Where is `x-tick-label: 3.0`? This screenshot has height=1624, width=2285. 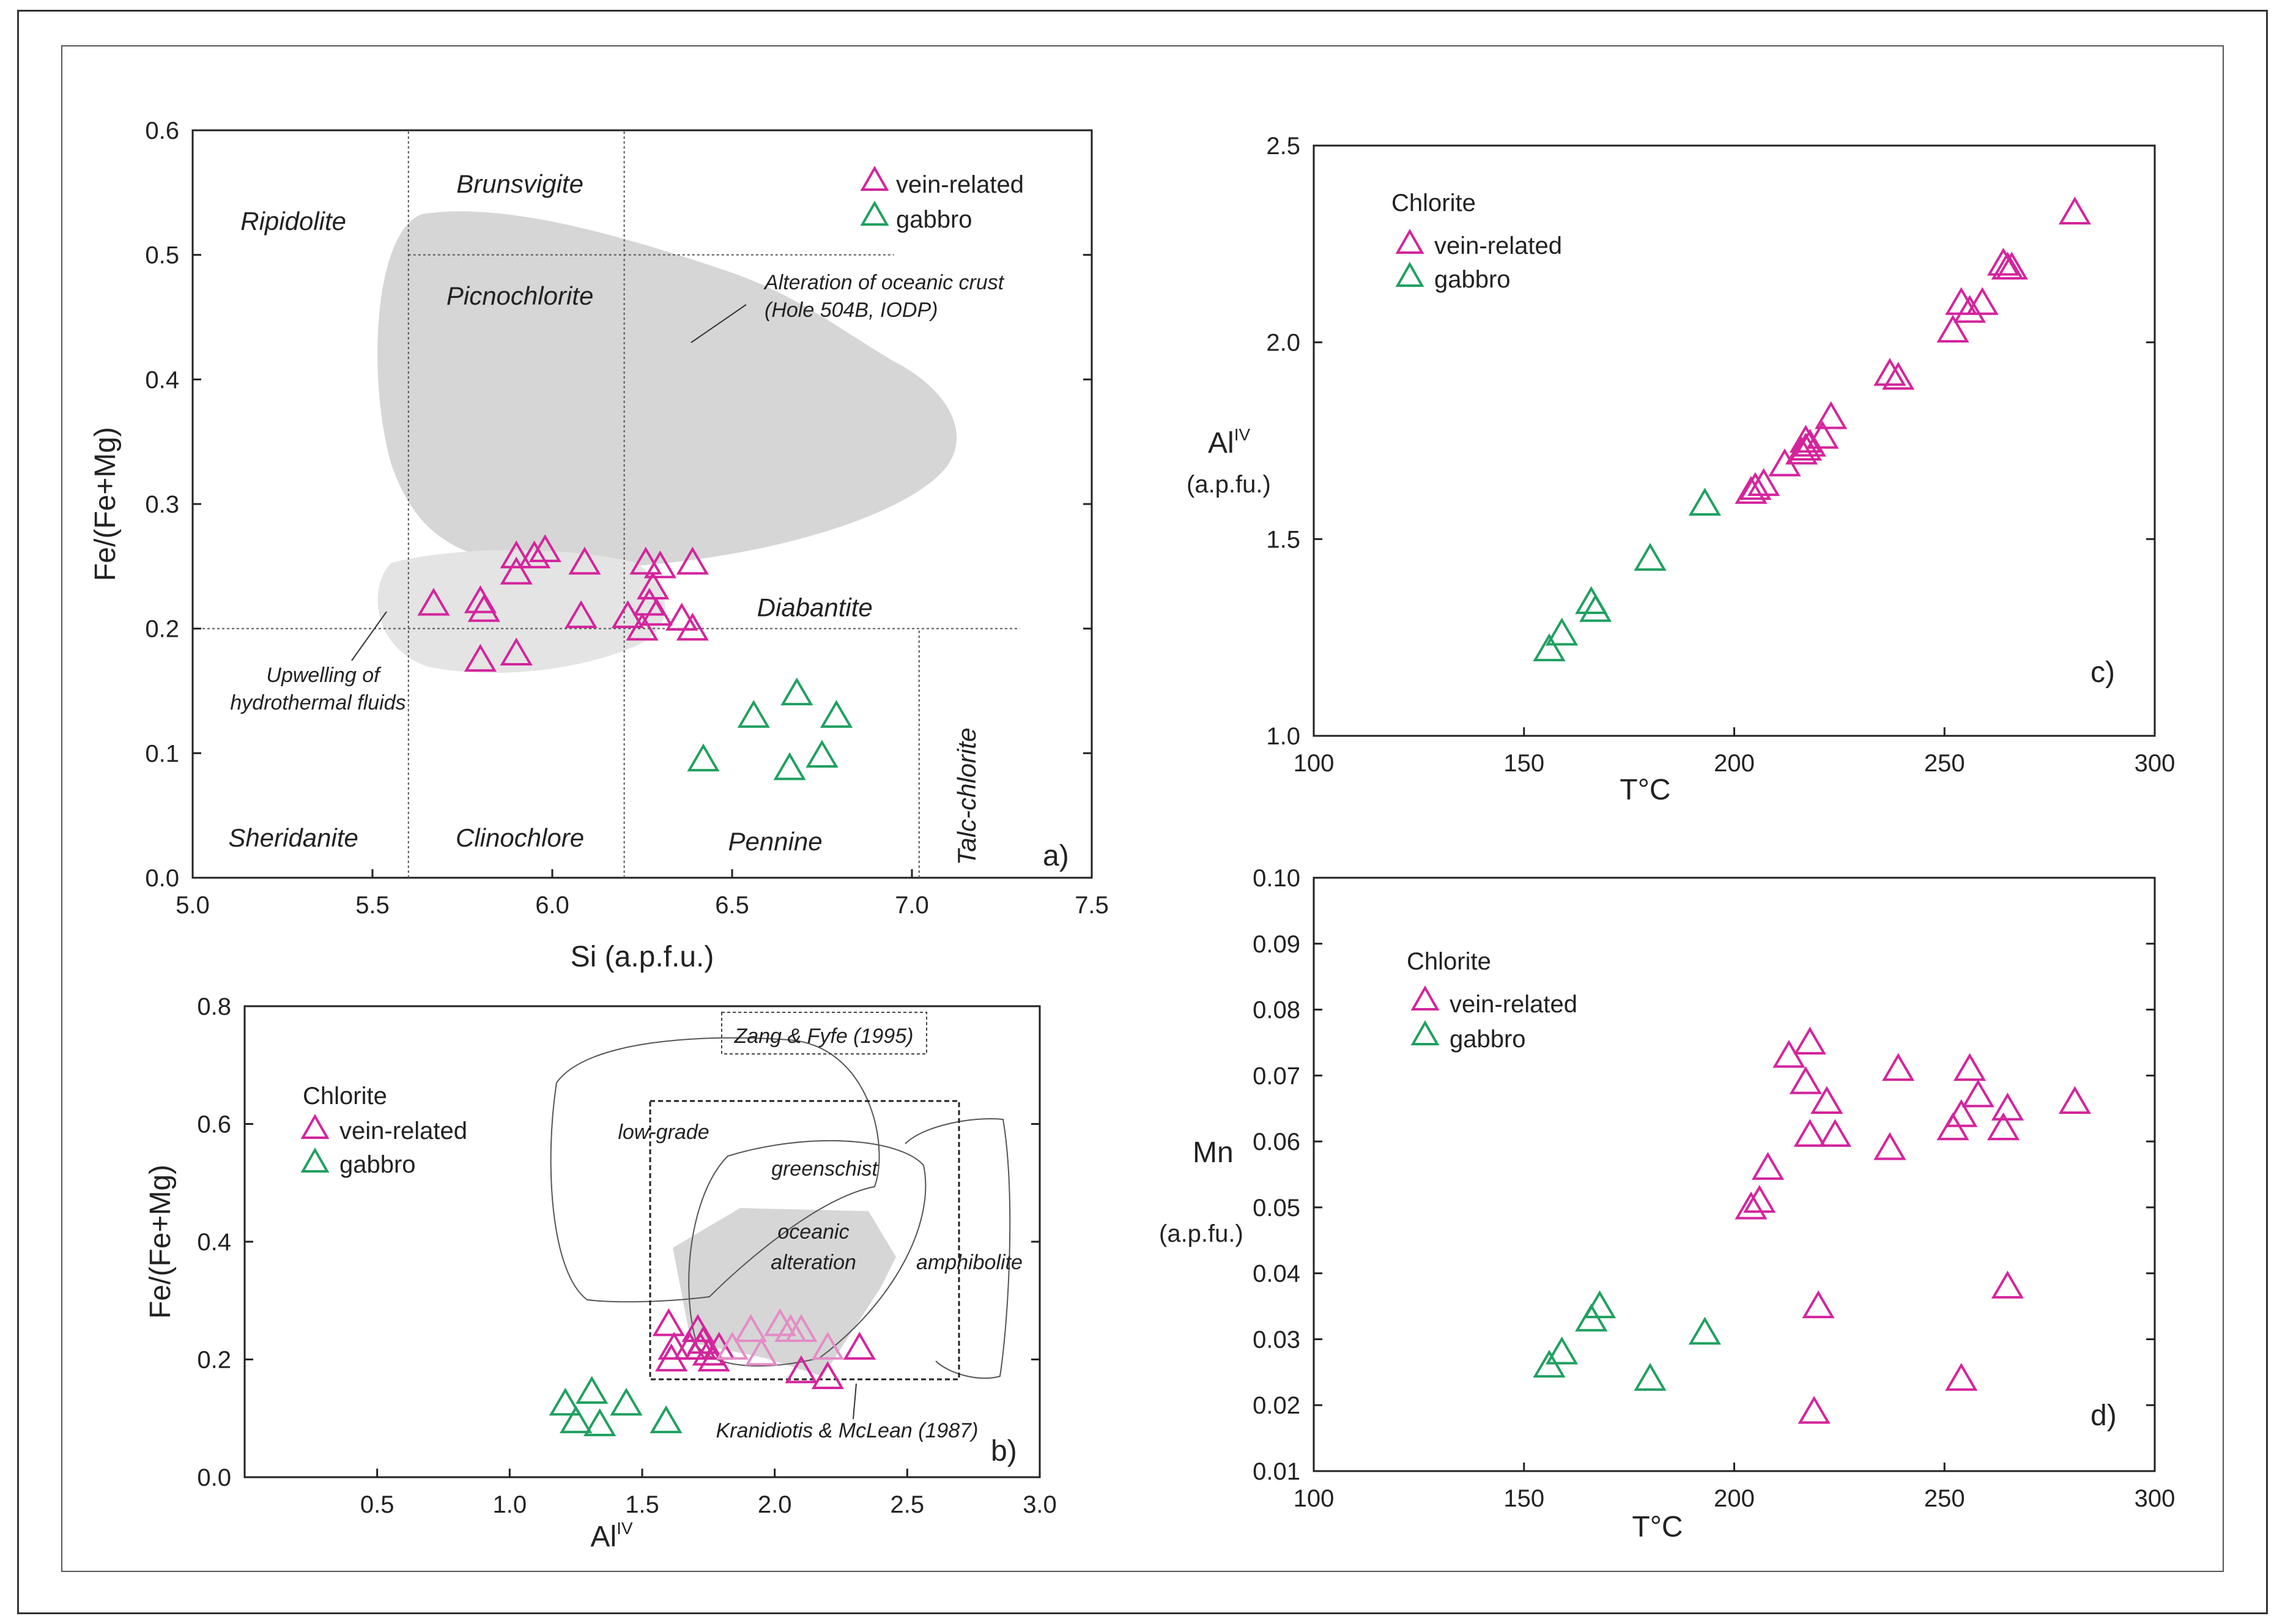
x-tick-label: 3.0 is located at coordinates (1040, 1504).